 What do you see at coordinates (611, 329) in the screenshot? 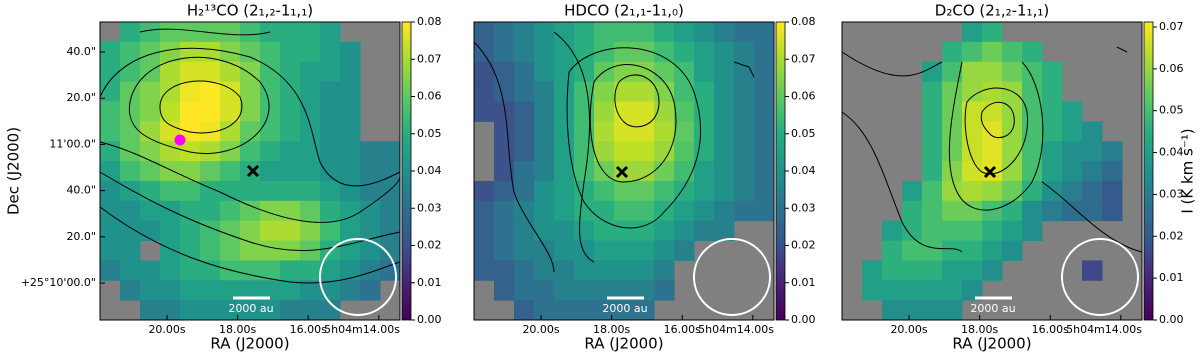
I see `x-tick-label: 18.00s` at bounding box center [611, 329].